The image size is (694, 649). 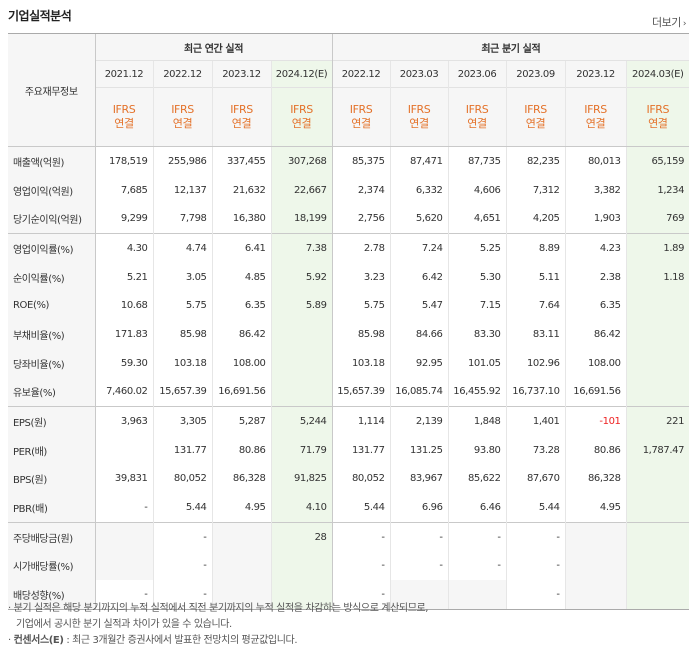 I want to click on consensus-label: 컨센서스(E), so click(x=38, y=640).